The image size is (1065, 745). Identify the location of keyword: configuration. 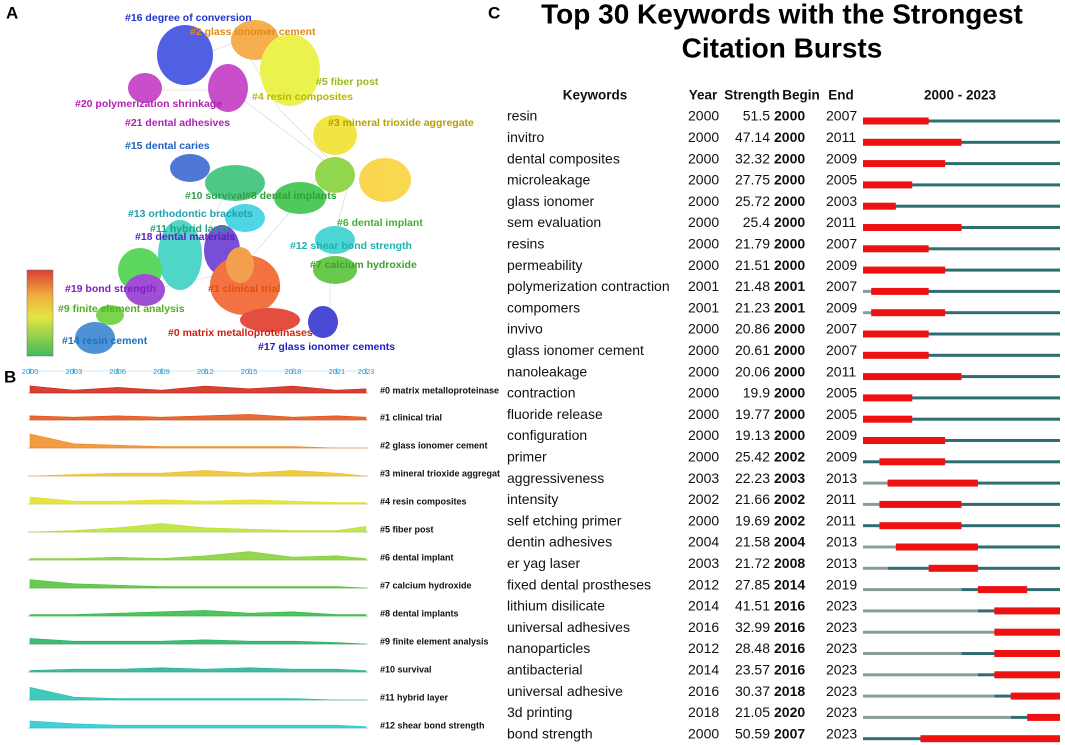
(547, 435).